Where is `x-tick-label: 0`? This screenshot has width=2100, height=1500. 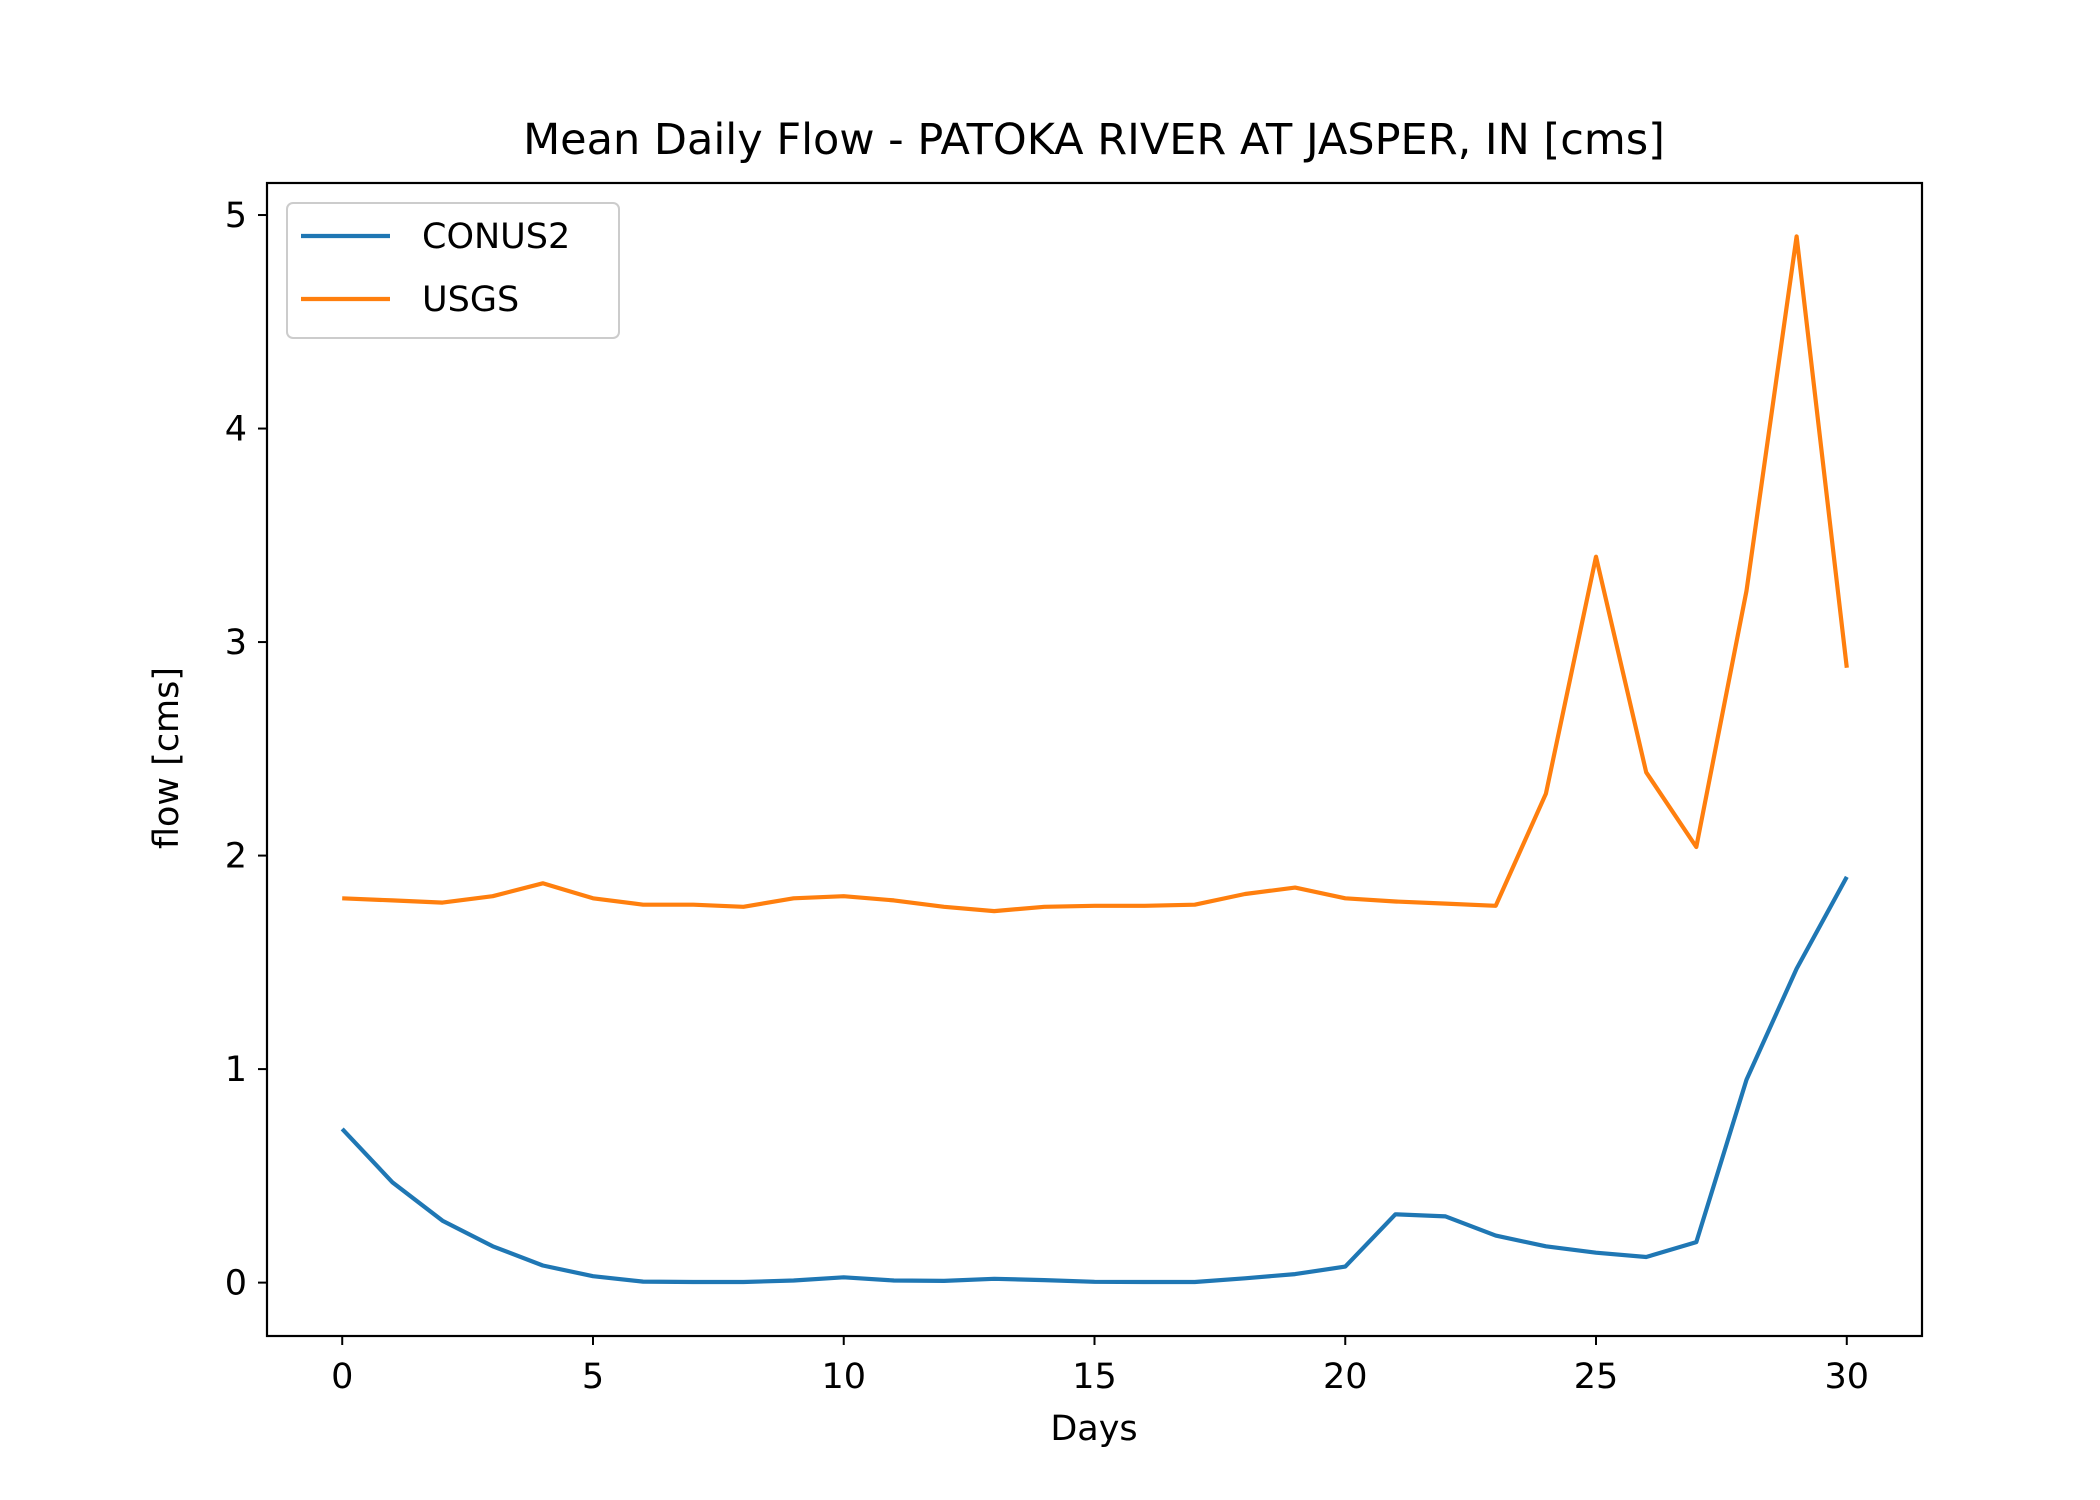 x-tick-label: 0 is located at coordinates (342, 1377).